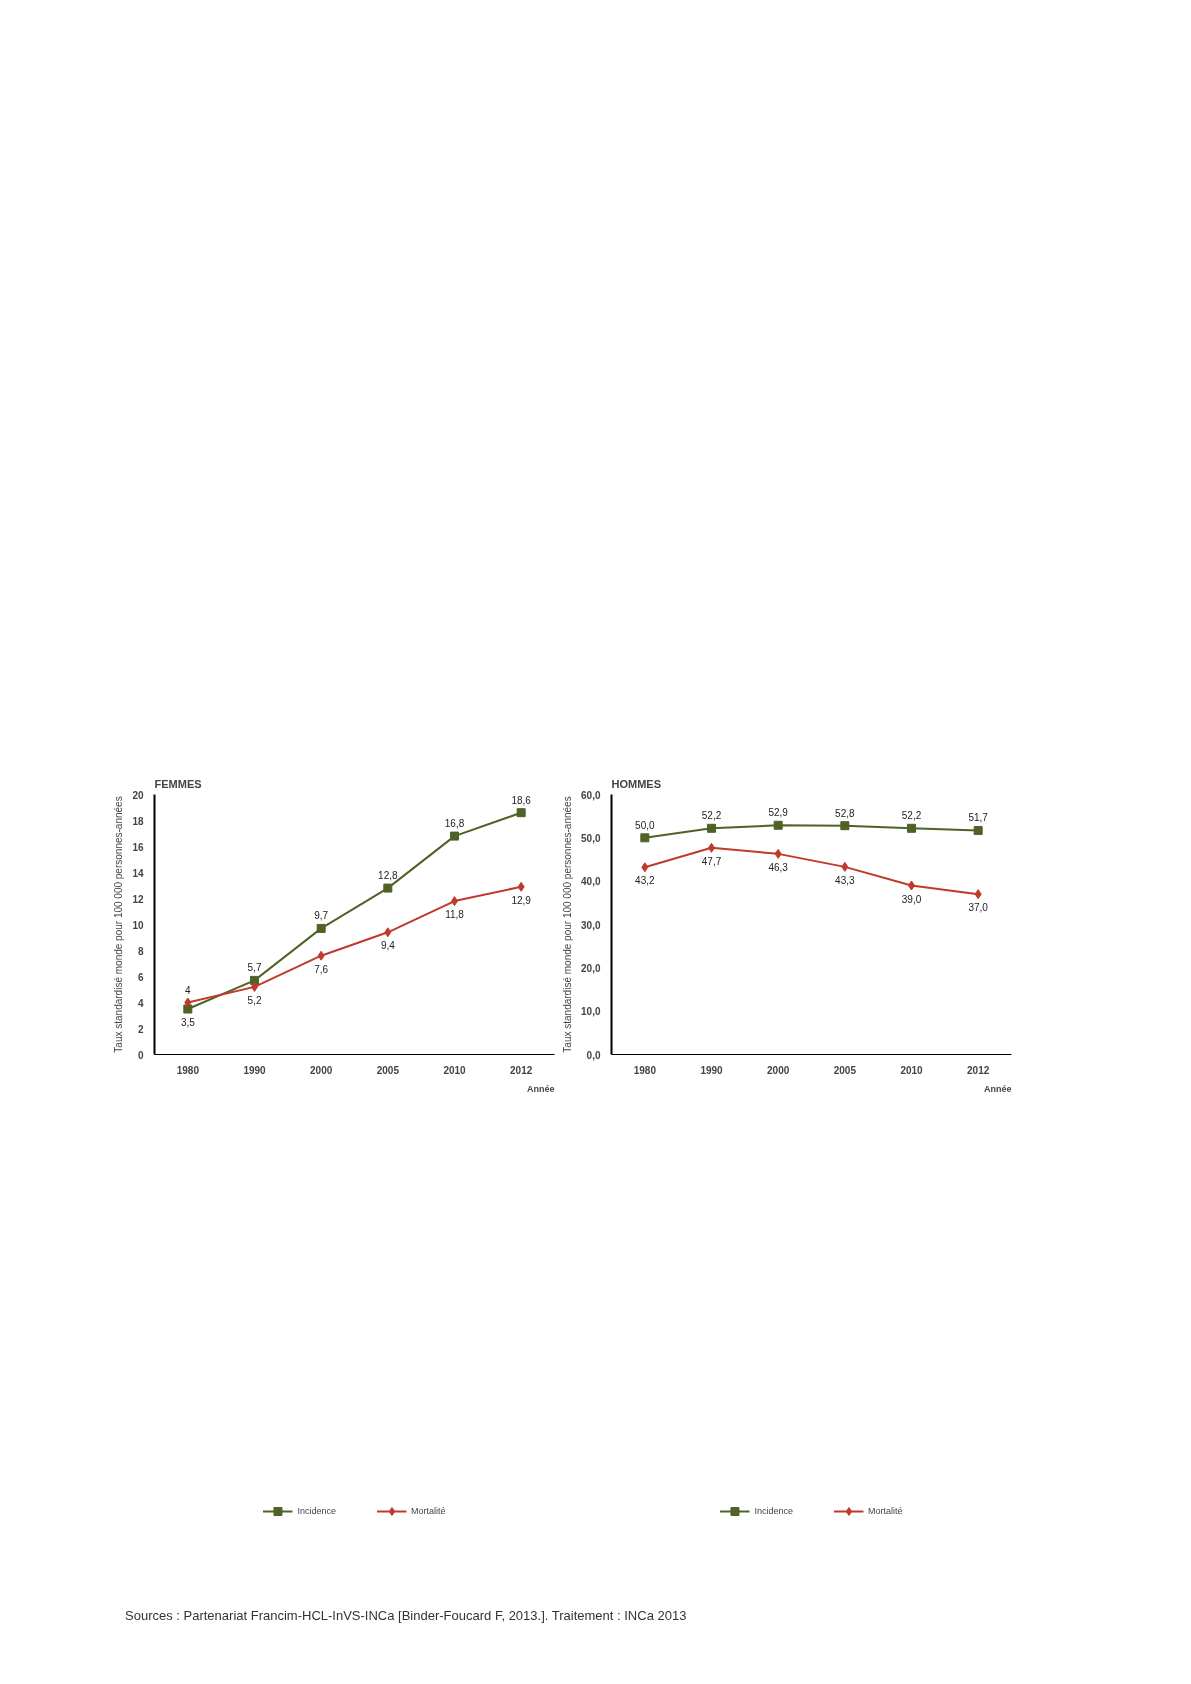  Describe the element at coordinates (138, 795) in the screenshot. I see `y-tick-label: 20` at that location.